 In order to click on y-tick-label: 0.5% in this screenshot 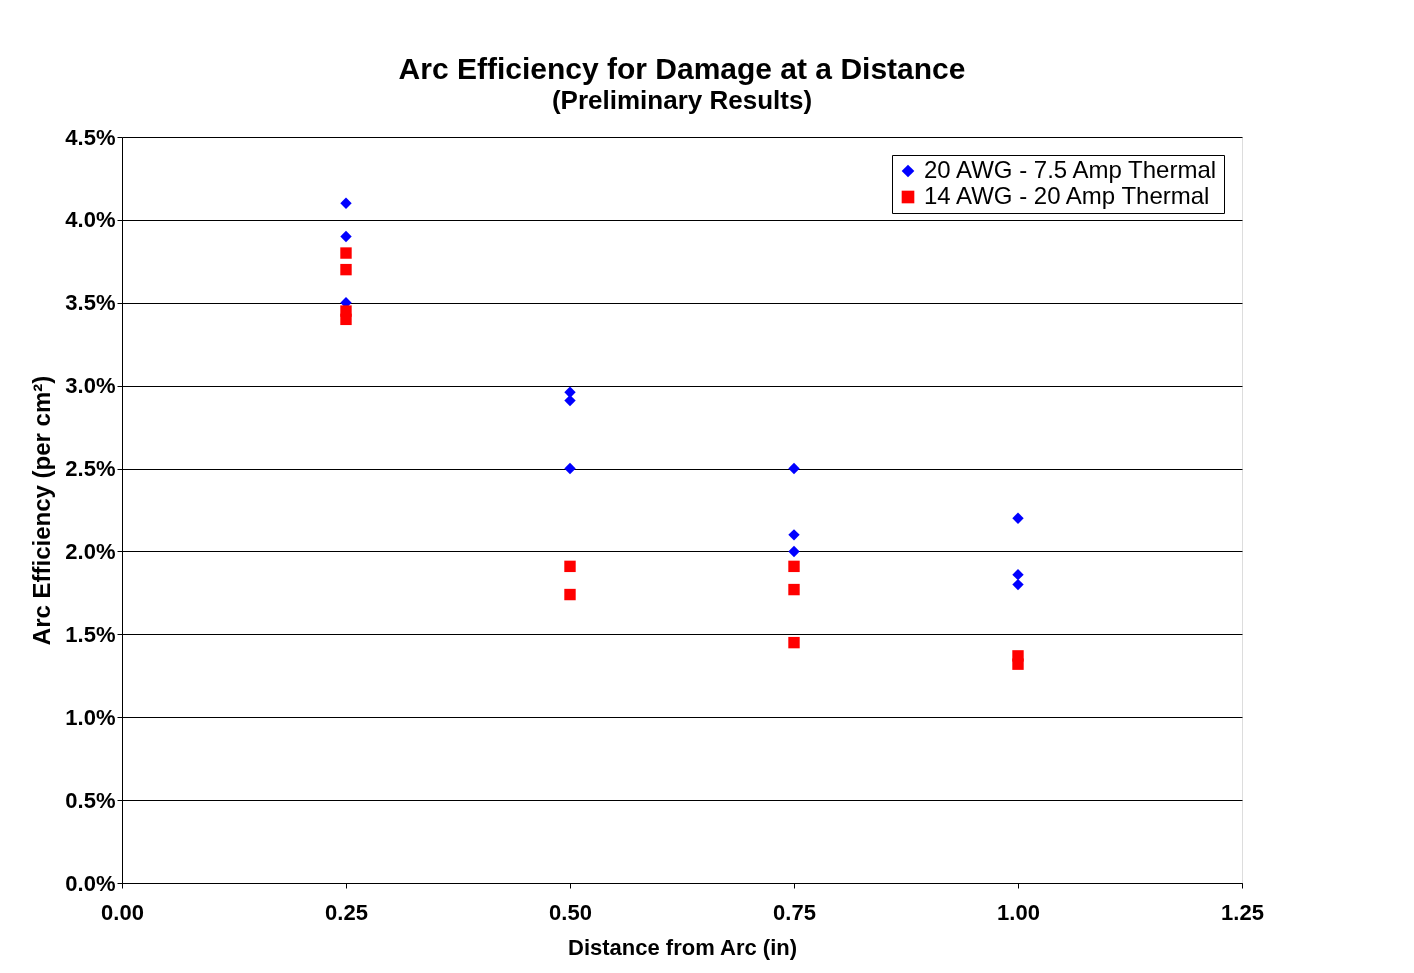, I will do `click(90, 800)`.